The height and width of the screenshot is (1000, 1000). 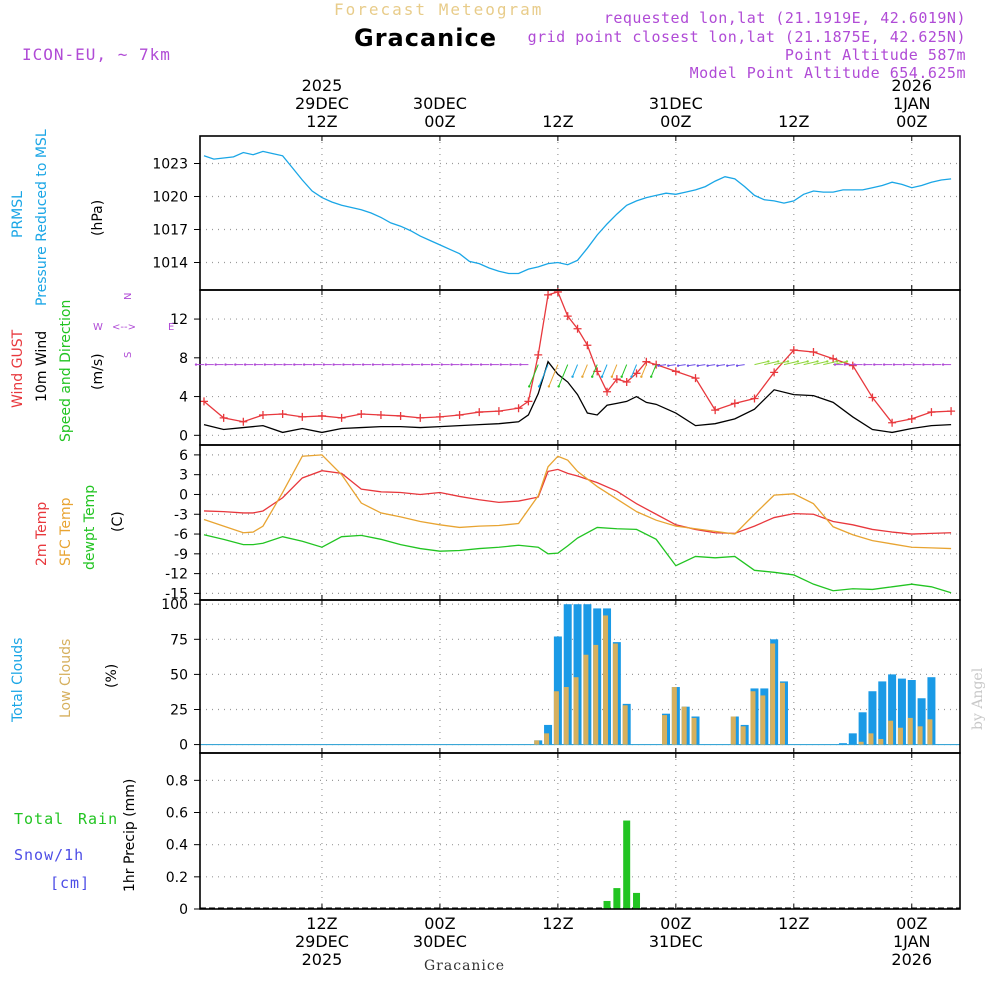 I want to click on wind-direction-arrows, so click(x=573, y=374).